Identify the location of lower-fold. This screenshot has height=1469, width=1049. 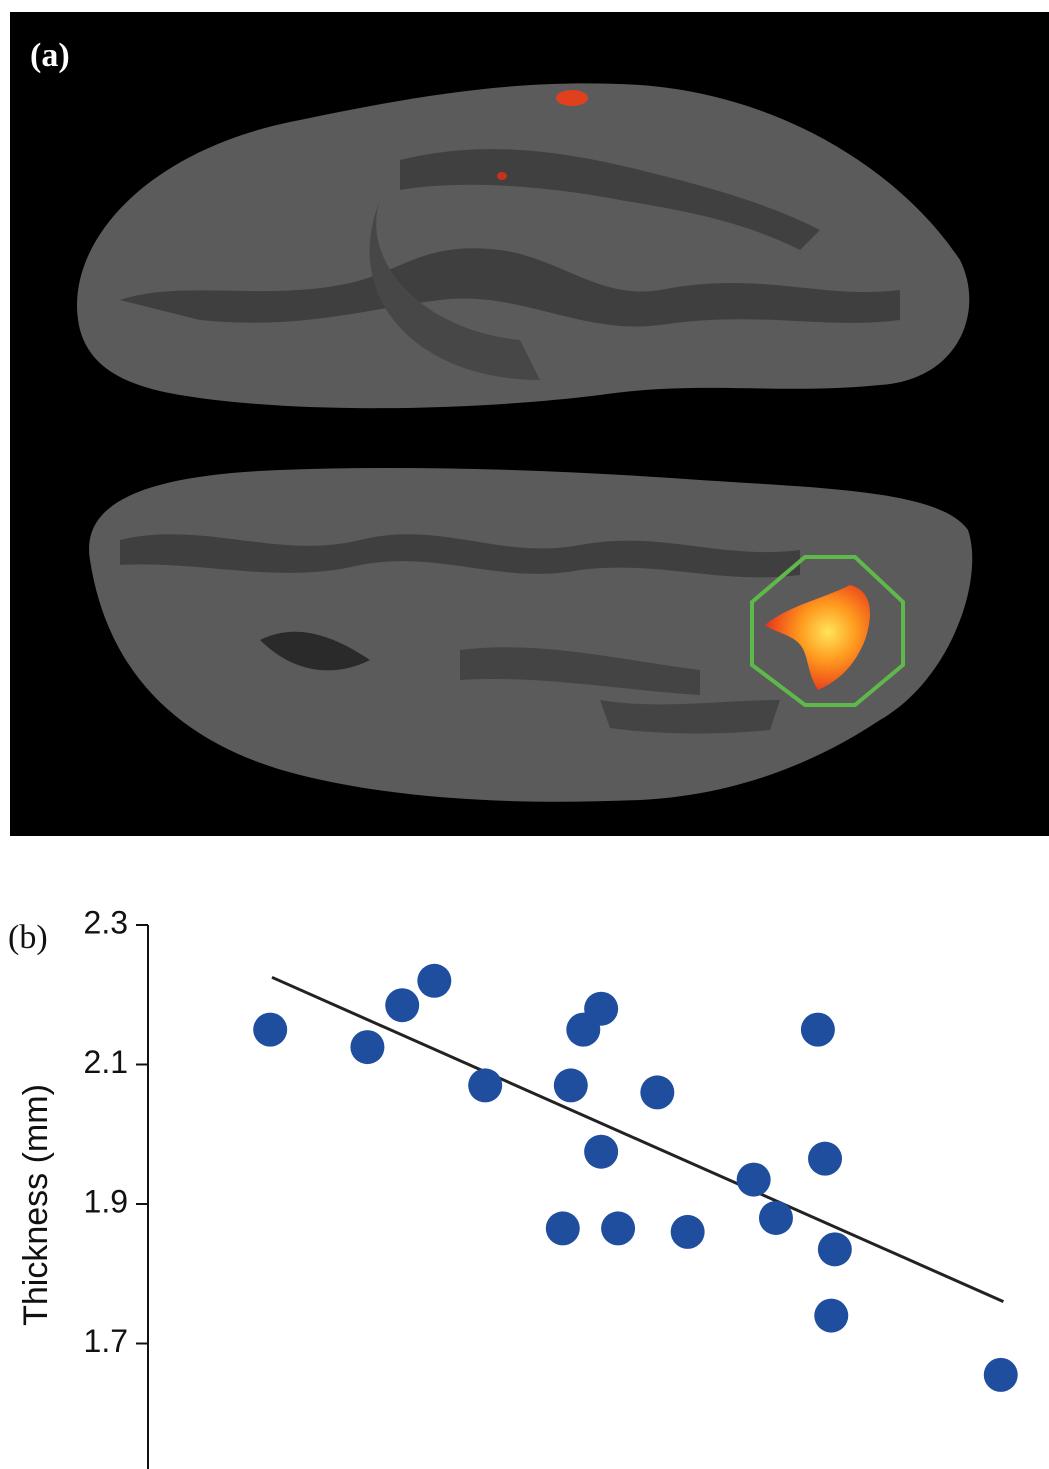
(315, 651).